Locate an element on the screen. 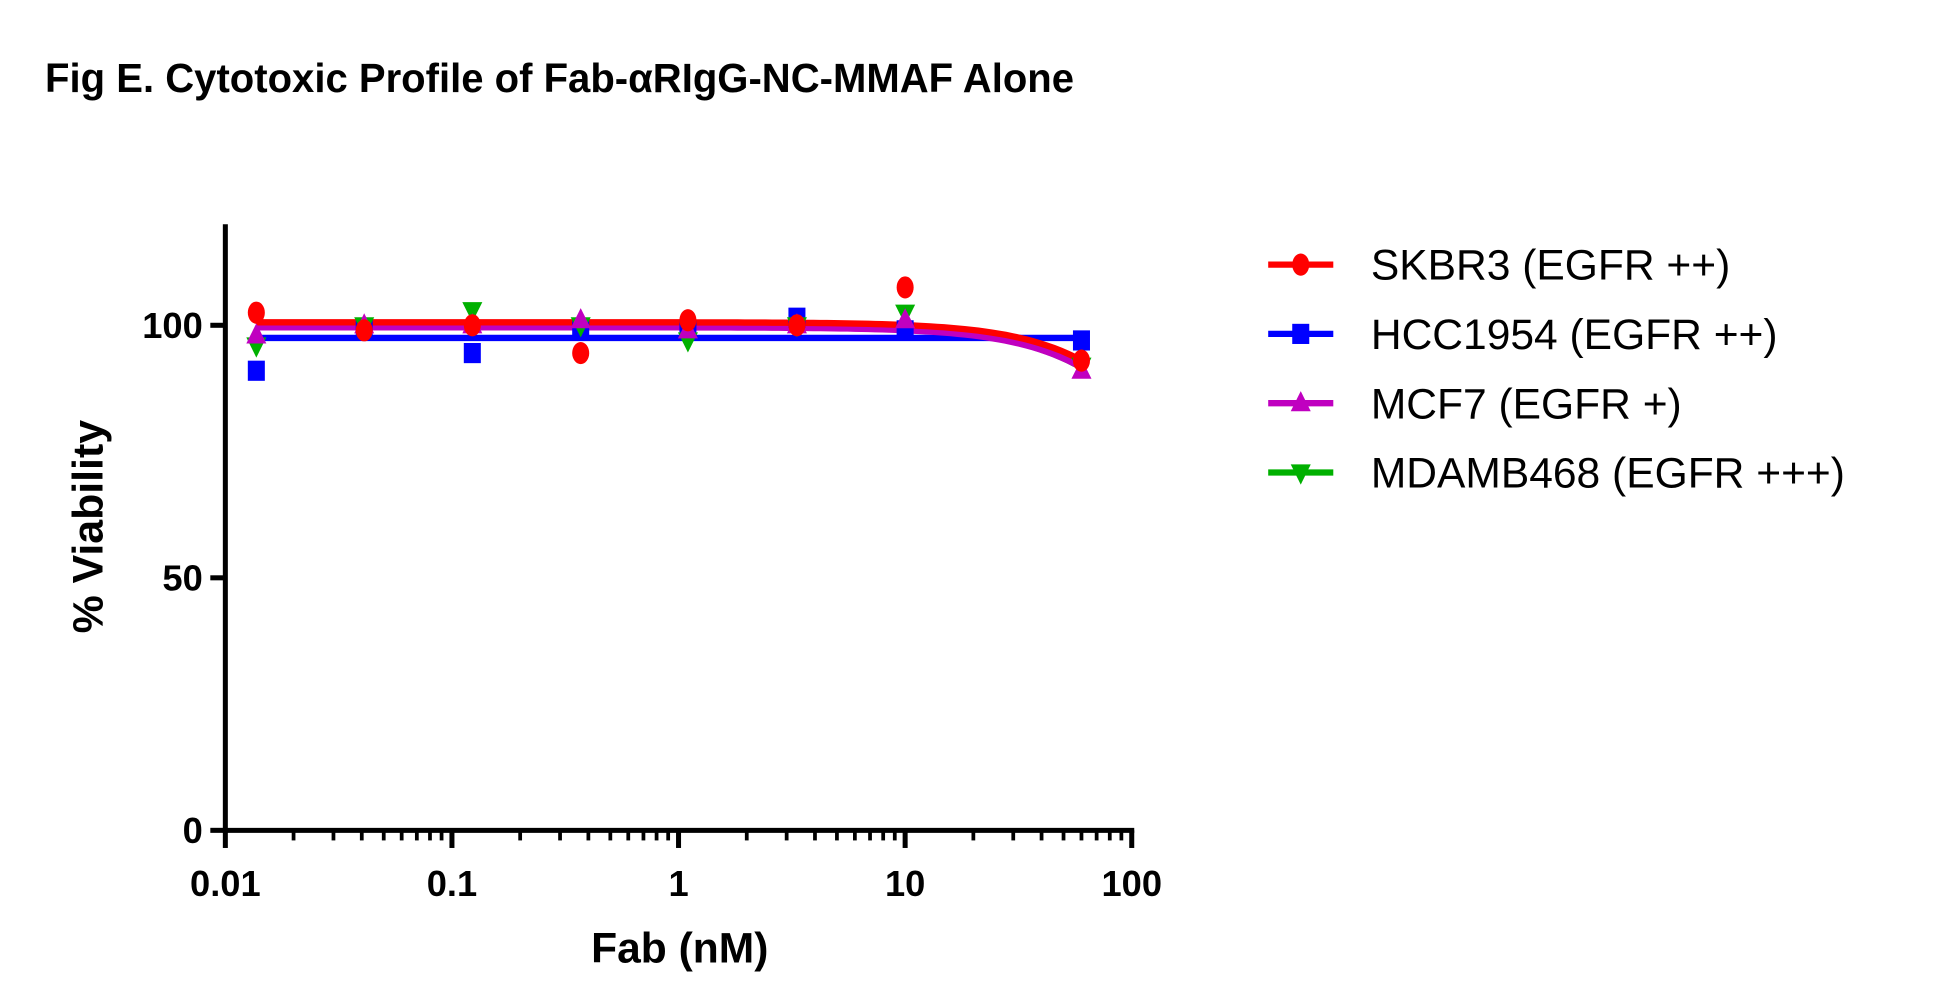 Image resolution: width=1953 pixels, height=1008 pixels. data-points is located at coordinates (669, 328).